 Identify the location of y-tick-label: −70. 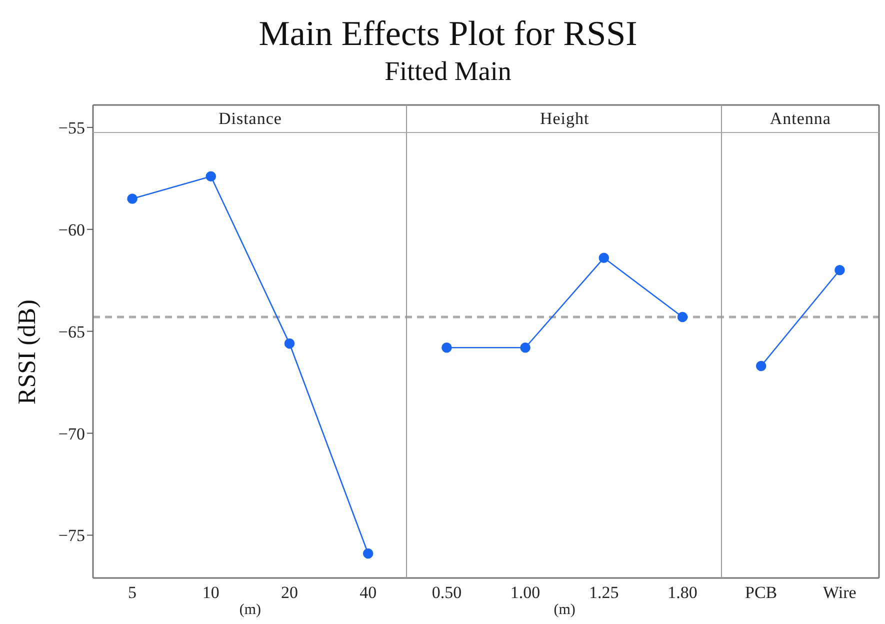
(71, 434).